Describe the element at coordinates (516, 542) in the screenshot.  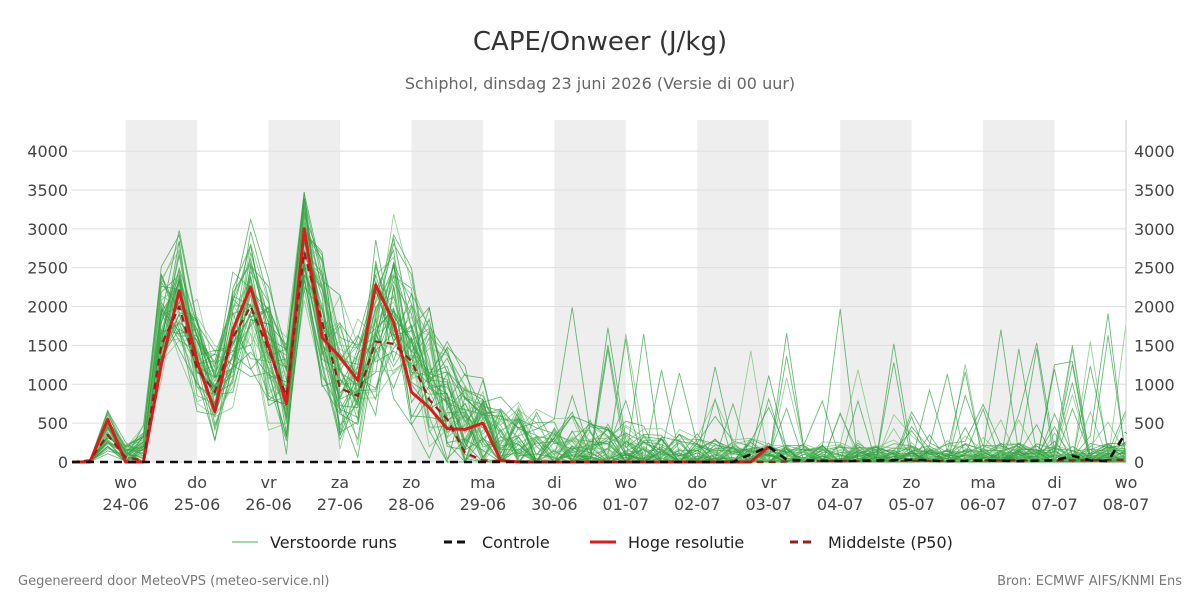
I see `legend-label: Controle` at that location.